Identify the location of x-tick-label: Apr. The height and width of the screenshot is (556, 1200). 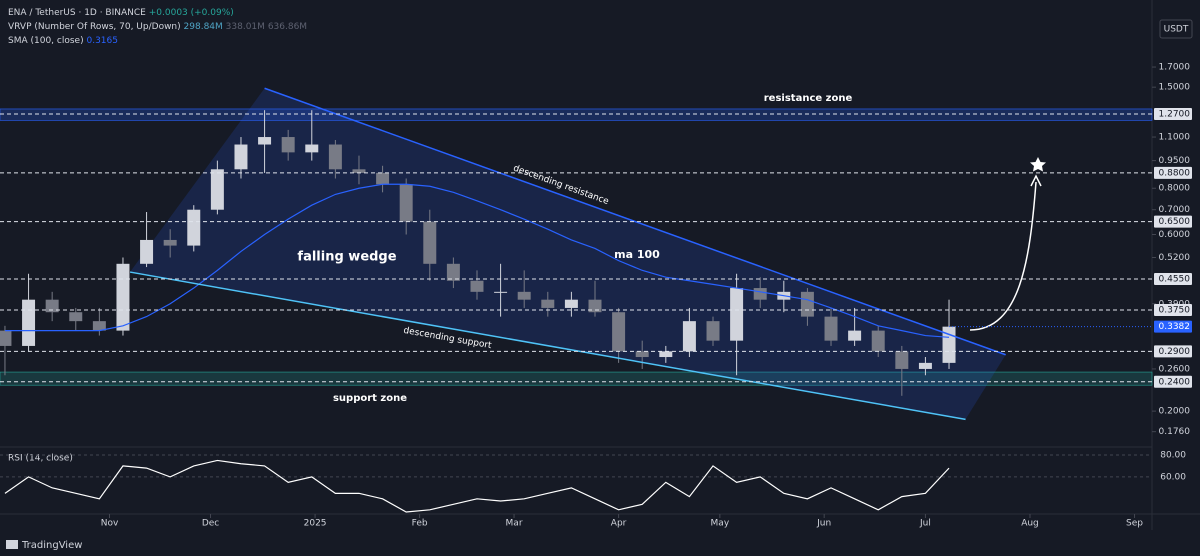
(619, 524).